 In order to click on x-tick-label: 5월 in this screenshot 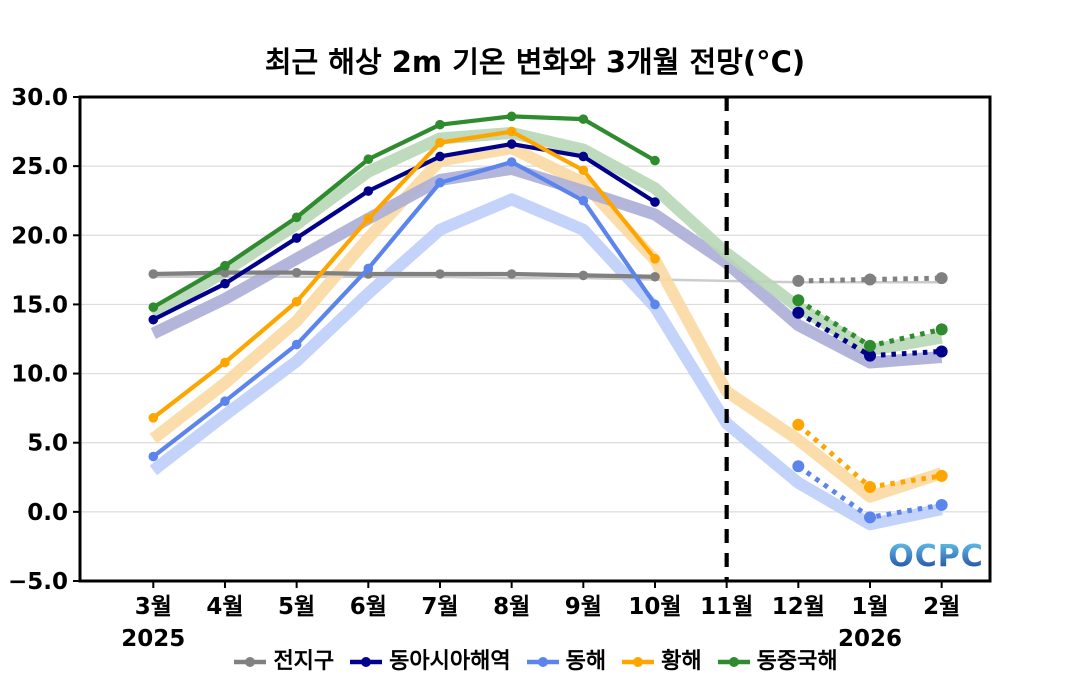, I will do `click(296, 607)`.